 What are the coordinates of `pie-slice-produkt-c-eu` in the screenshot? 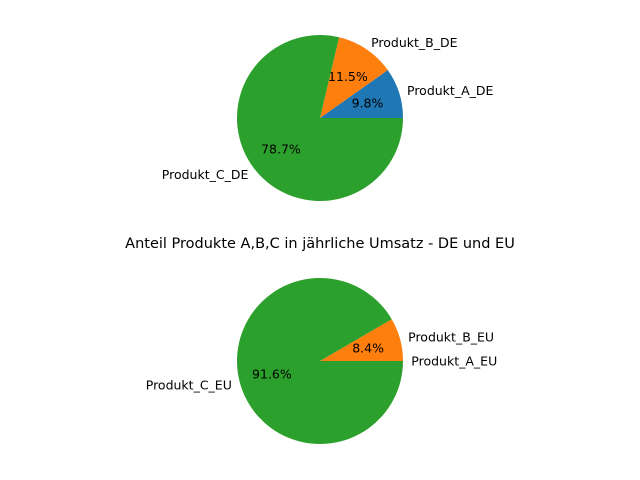 It's located at (320, 360).